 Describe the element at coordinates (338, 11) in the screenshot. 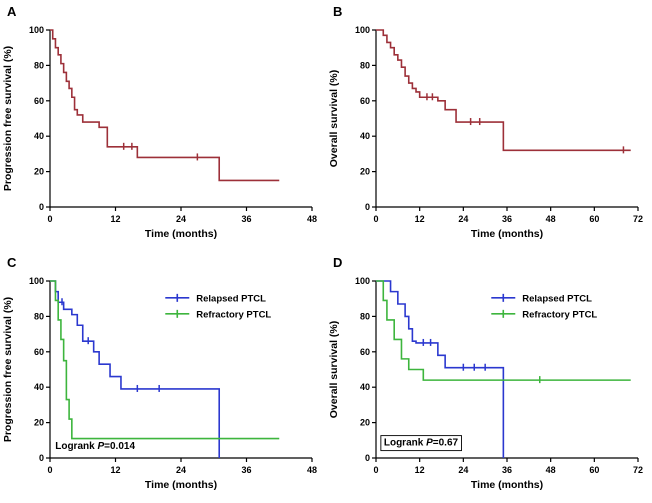

I see `panel-label-B: B` at that location.